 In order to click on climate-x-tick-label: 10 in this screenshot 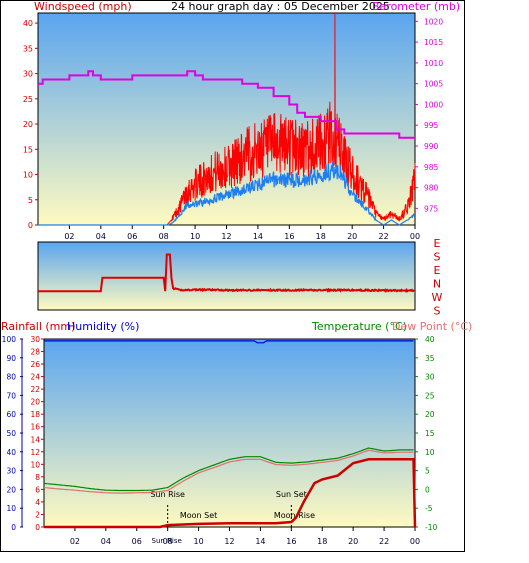, I will do `click(198, 541)`.